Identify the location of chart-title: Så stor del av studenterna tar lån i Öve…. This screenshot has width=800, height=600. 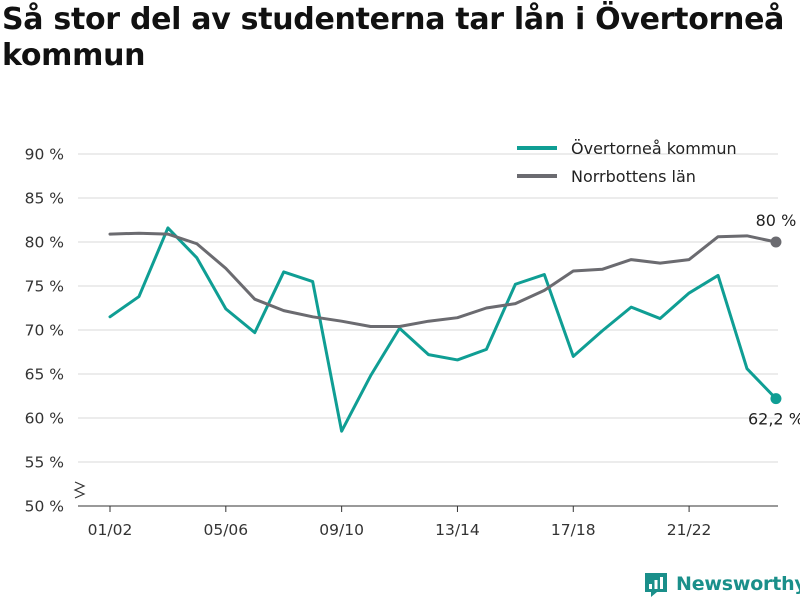
(393, 37).